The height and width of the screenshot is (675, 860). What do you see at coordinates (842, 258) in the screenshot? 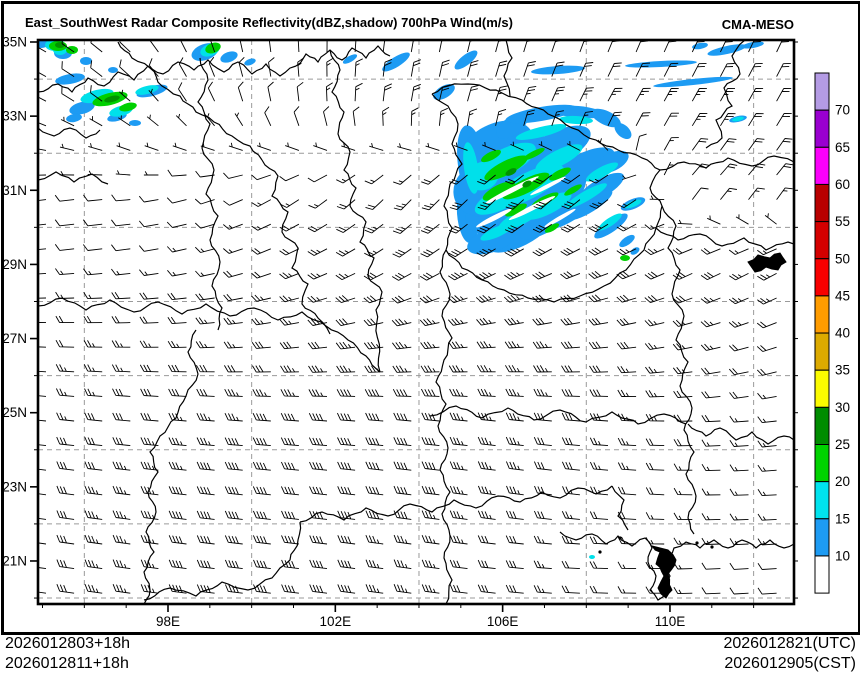
I see `colorbar-tick-label: 50` at bounding box center [842, 258].